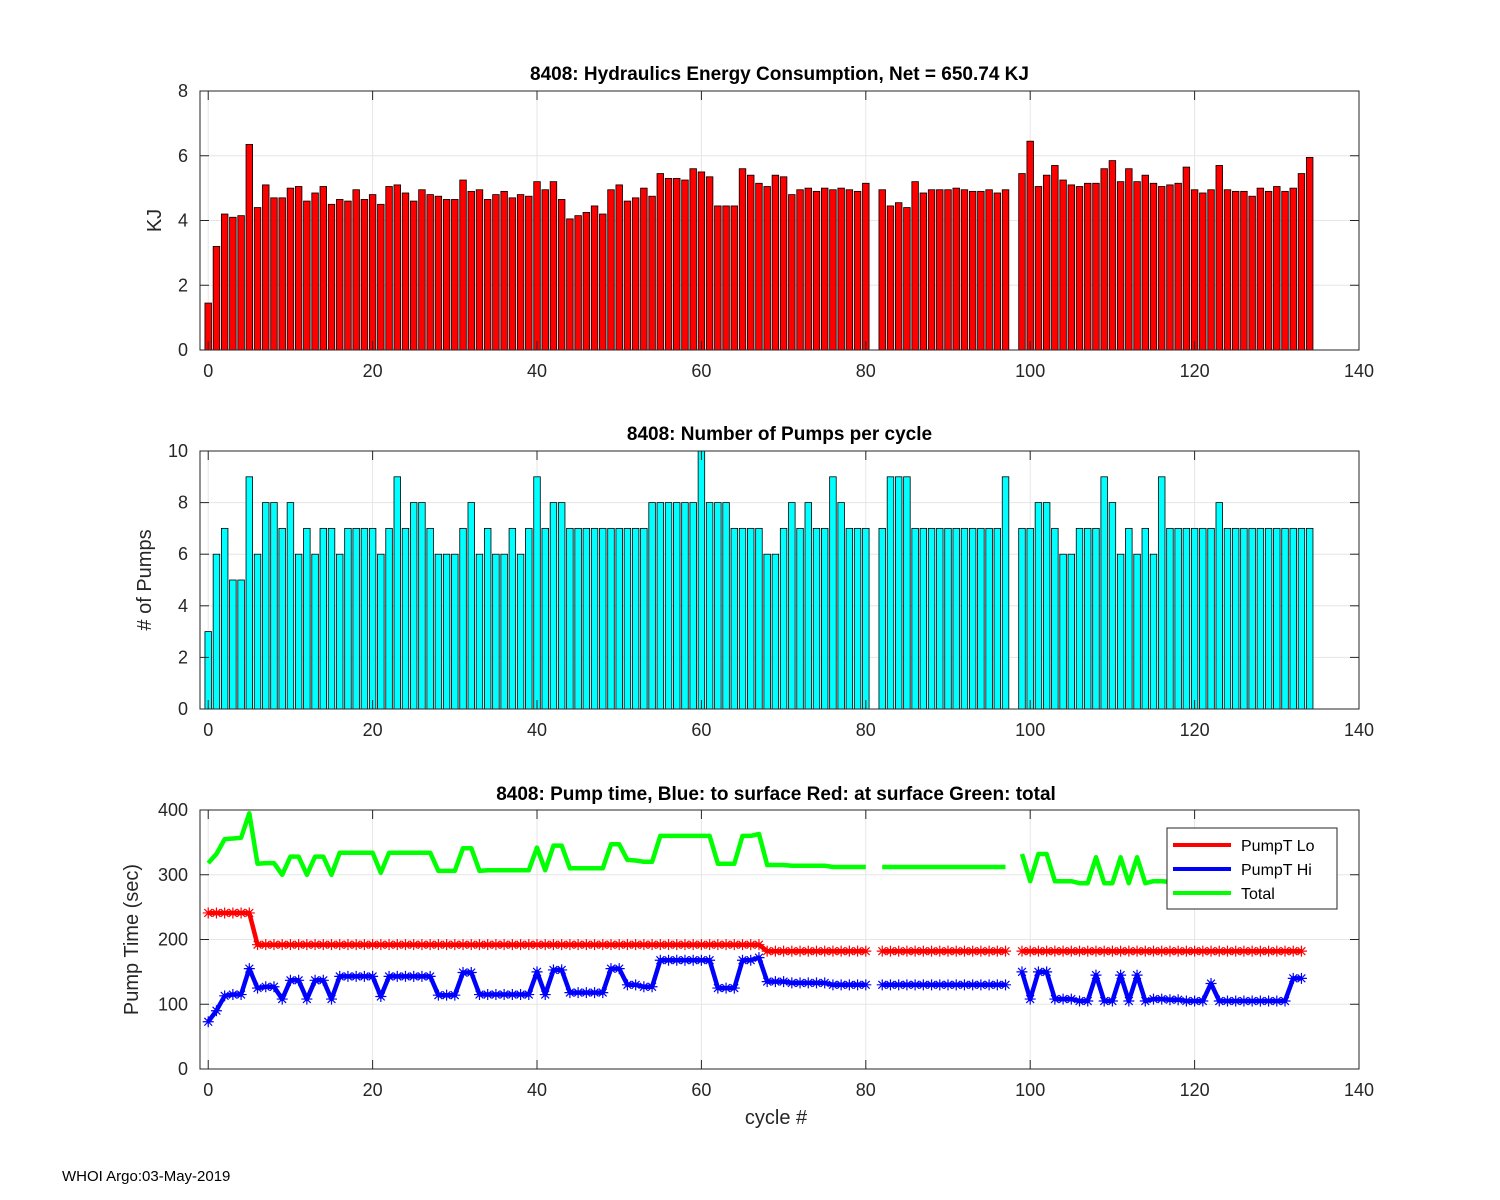 This screenshot has width=1500, height=1200. Describe the element at coordinates (1258, 894) in the screenshot. I see `legend-label-total: Total` at that location.